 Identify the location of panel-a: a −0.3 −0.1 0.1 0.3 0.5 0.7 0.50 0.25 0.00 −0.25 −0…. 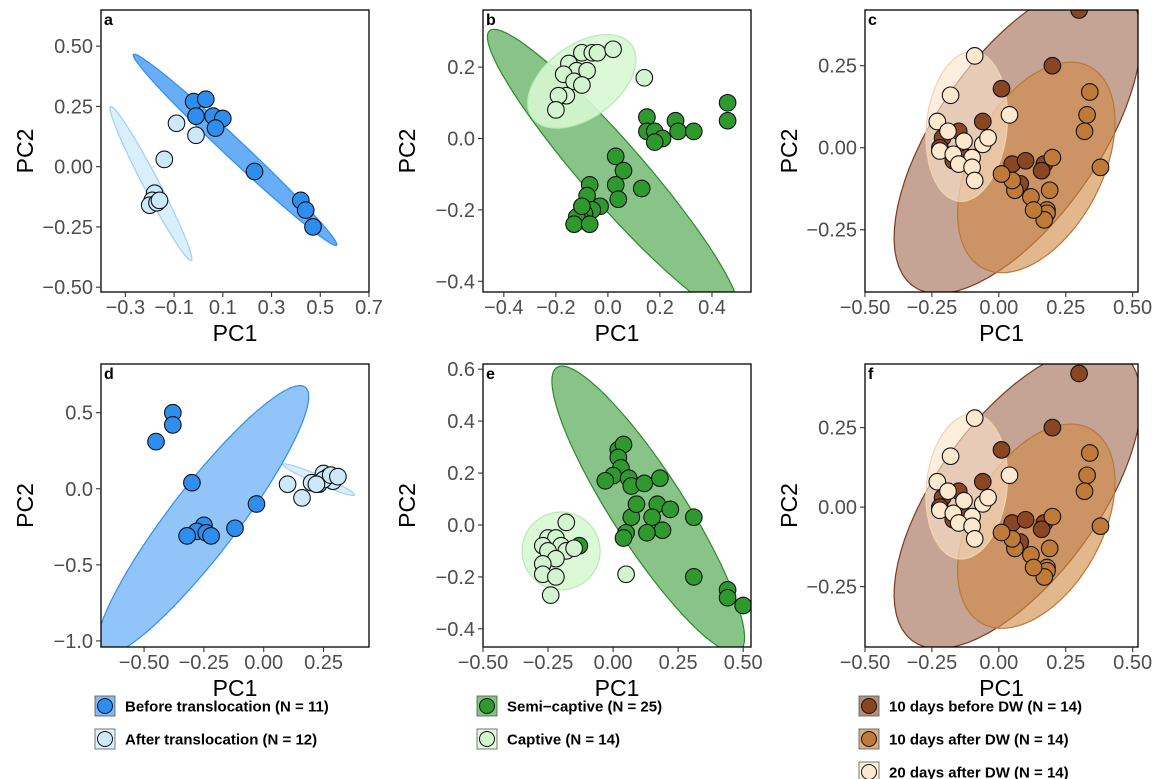
(197, 177).